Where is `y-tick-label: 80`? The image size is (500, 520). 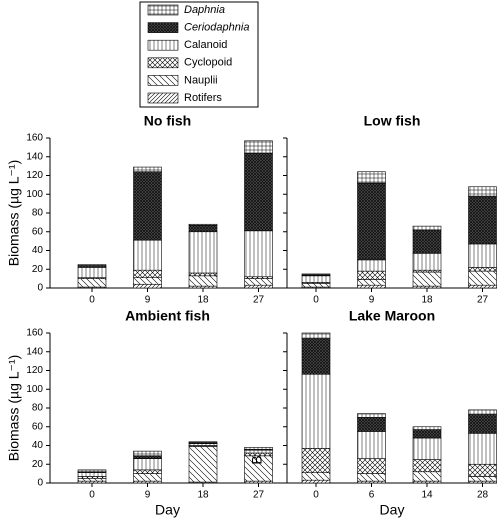 y-tick-label: 80 is located at coordinates (38, 213).